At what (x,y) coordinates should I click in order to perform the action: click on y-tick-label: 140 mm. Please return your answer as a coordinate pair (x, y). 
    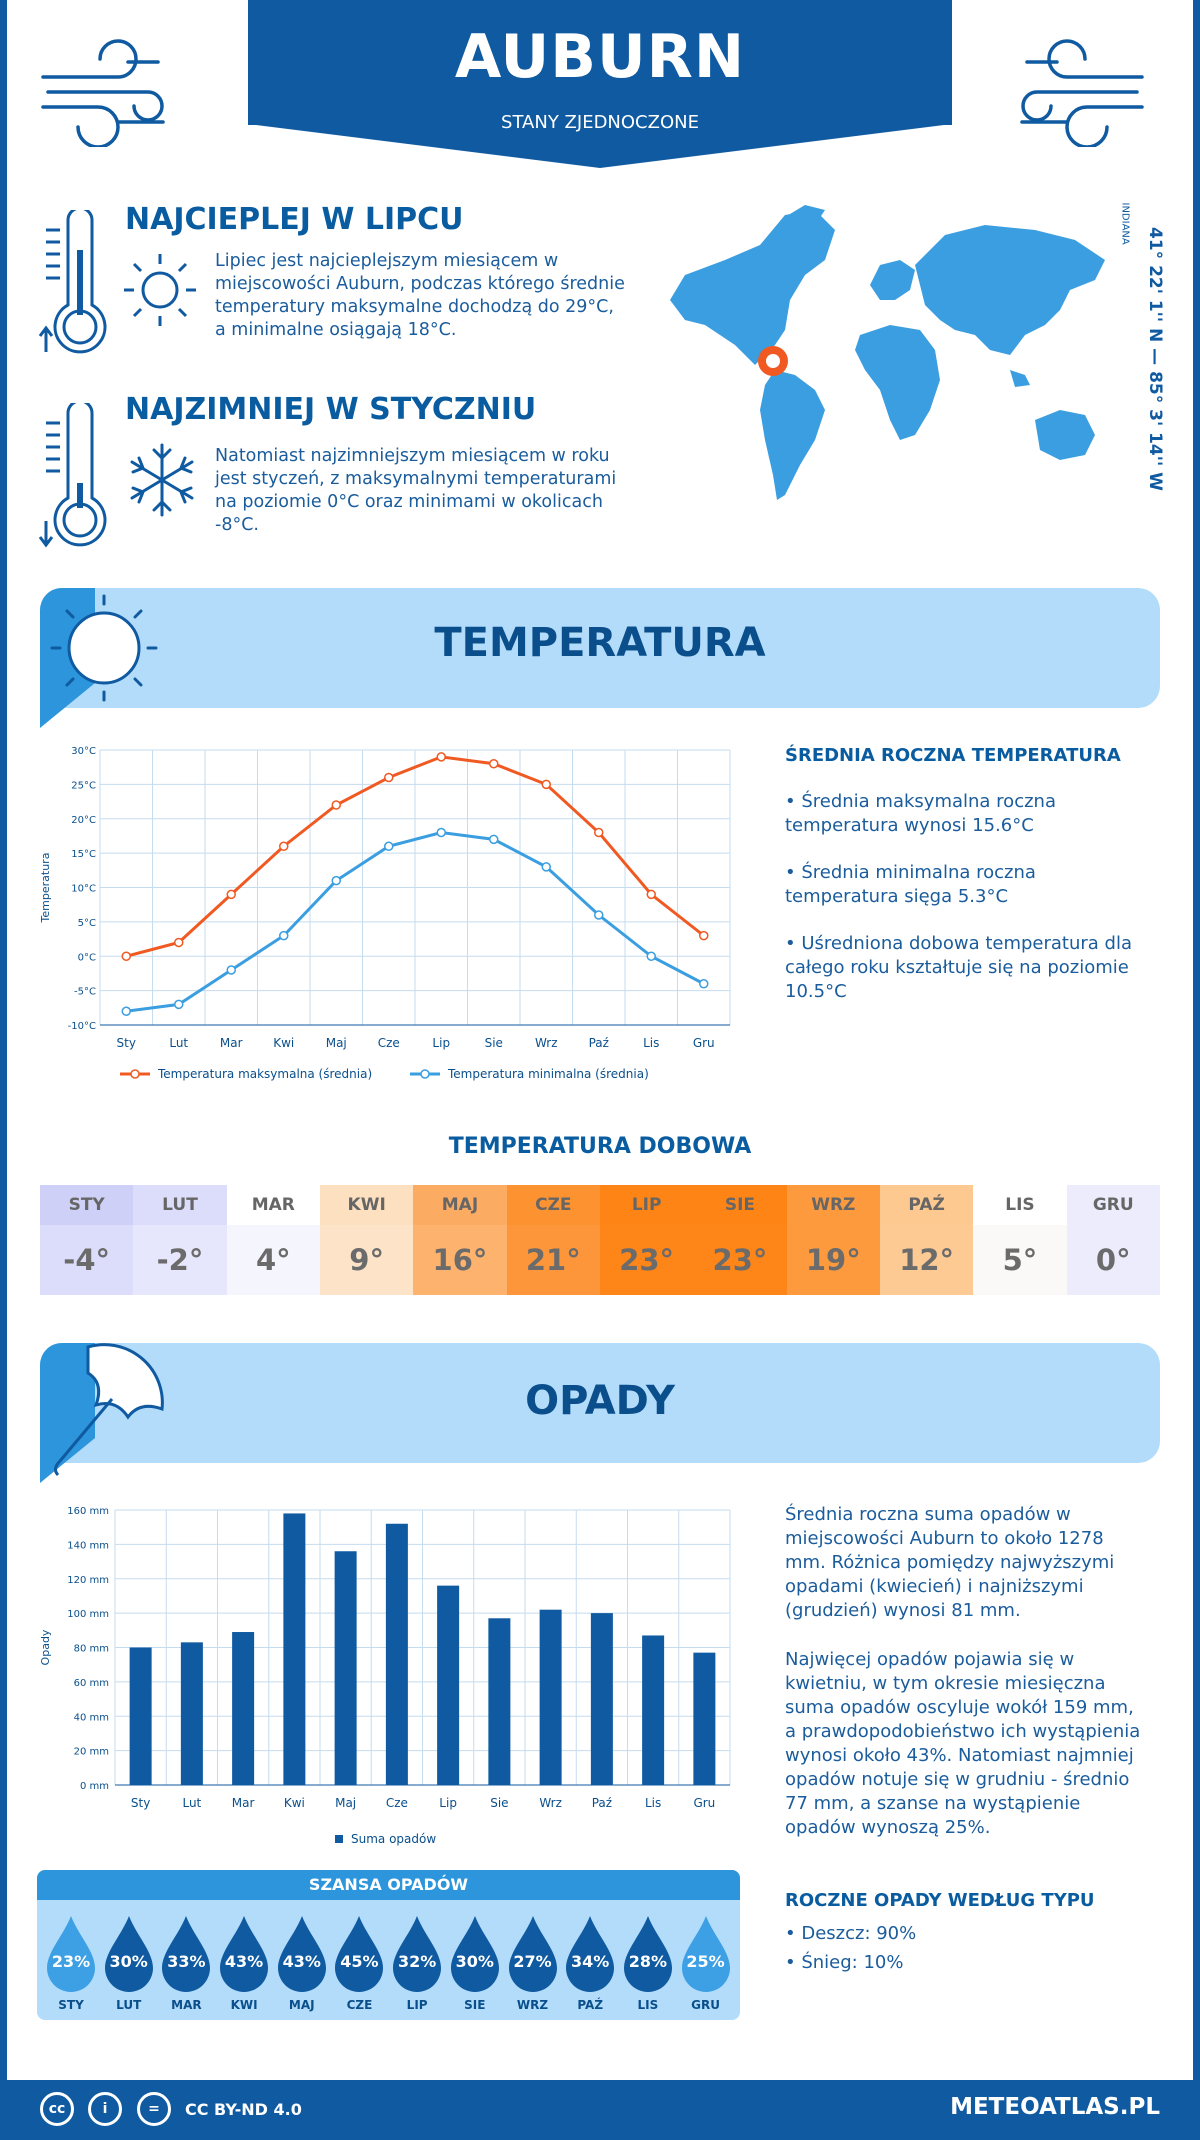
    Looking at the image, I should click on (88, 1545).